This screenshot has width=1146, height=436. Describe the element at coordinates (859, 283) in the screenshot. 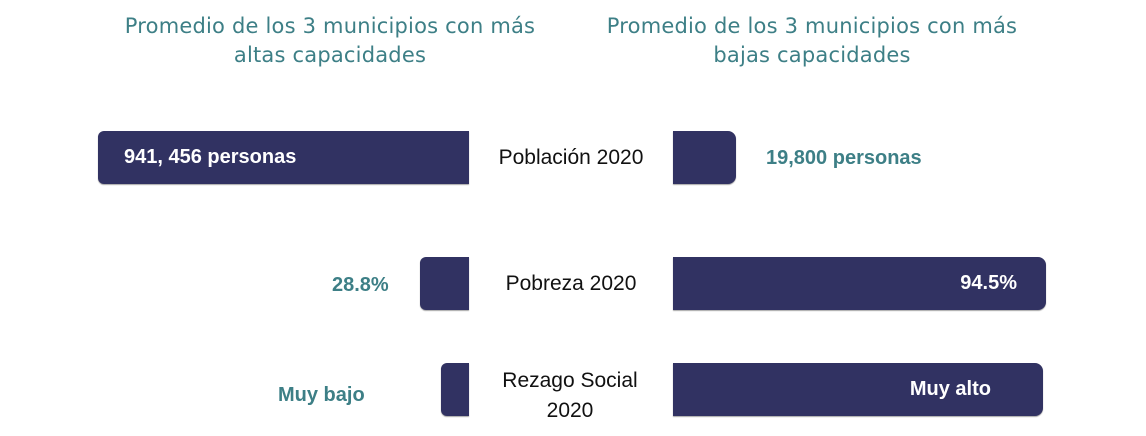

I see `bar-right-pobreza: 94.5%` at that location.